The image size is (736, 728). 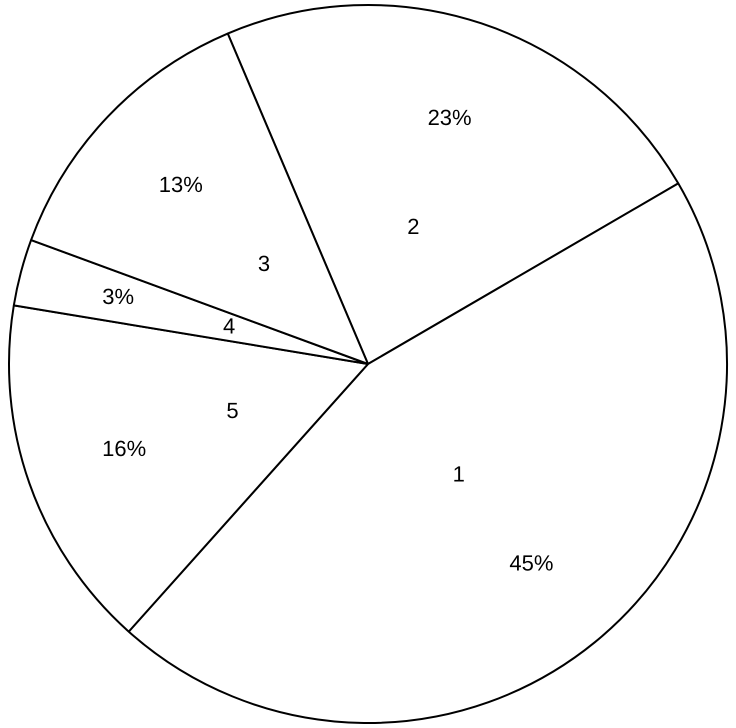 I want to click on data-label: 13%, so click(x=180, y=184).